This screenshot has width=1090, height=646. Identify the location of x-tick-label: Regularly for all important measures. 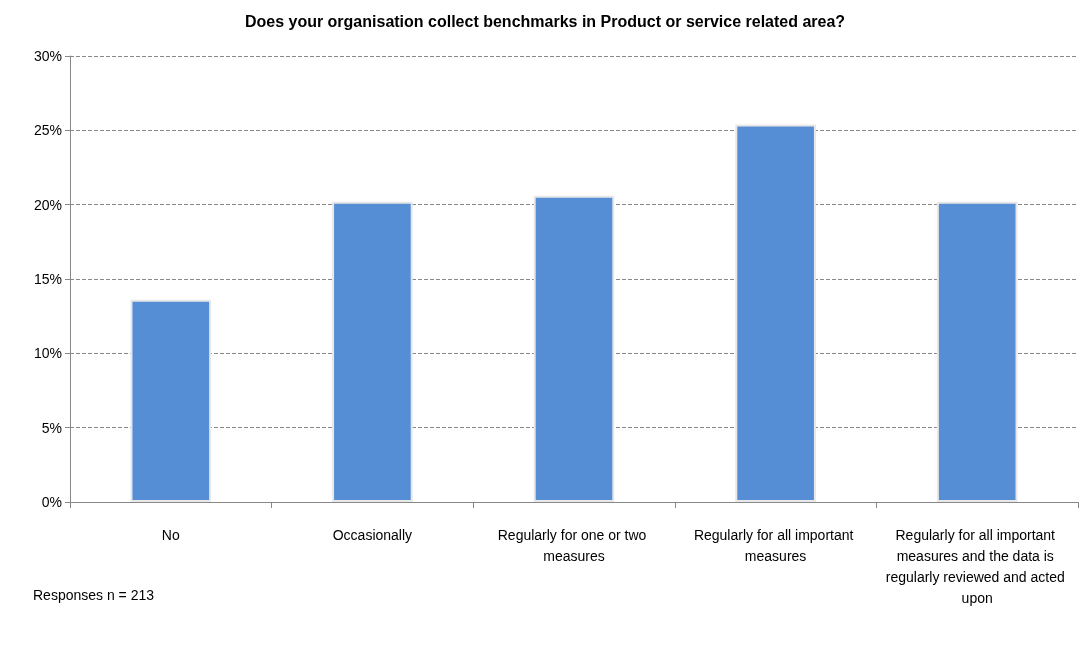
(775, 545).